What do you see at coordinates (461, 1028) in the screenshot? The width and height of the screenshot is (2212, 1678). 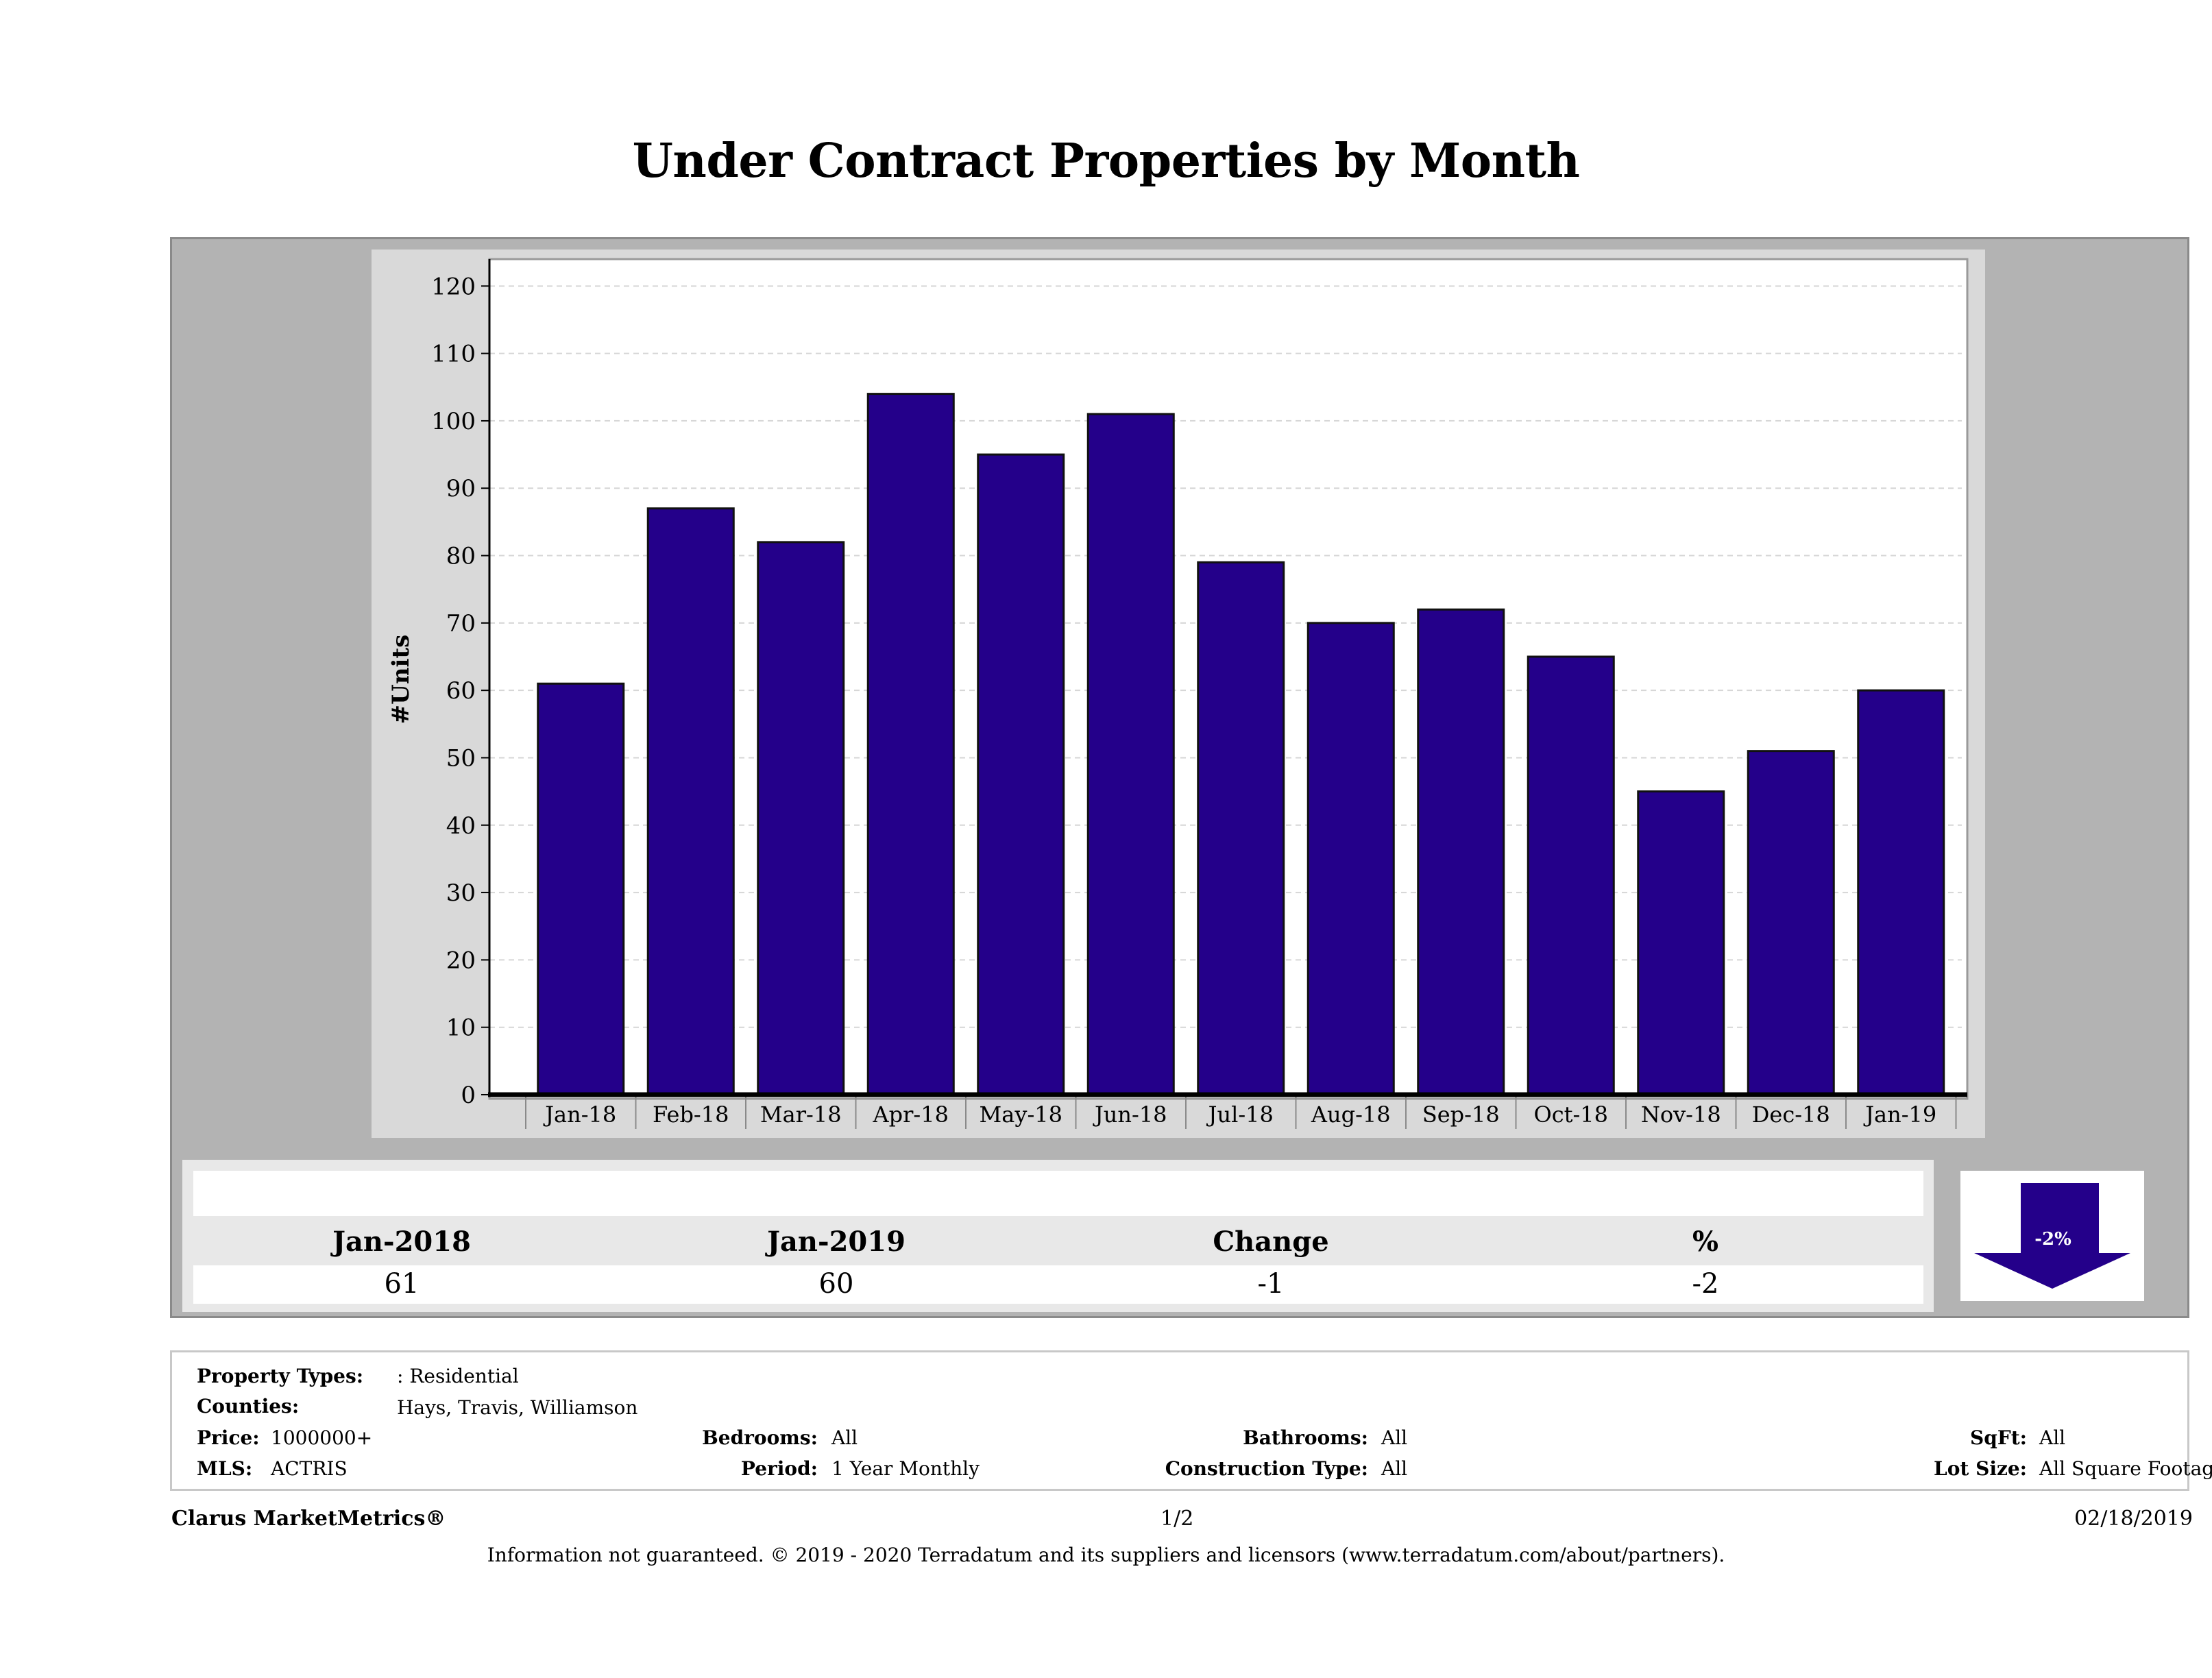 I see `y-tick-label: 10` at bounding box center [461, 1028].